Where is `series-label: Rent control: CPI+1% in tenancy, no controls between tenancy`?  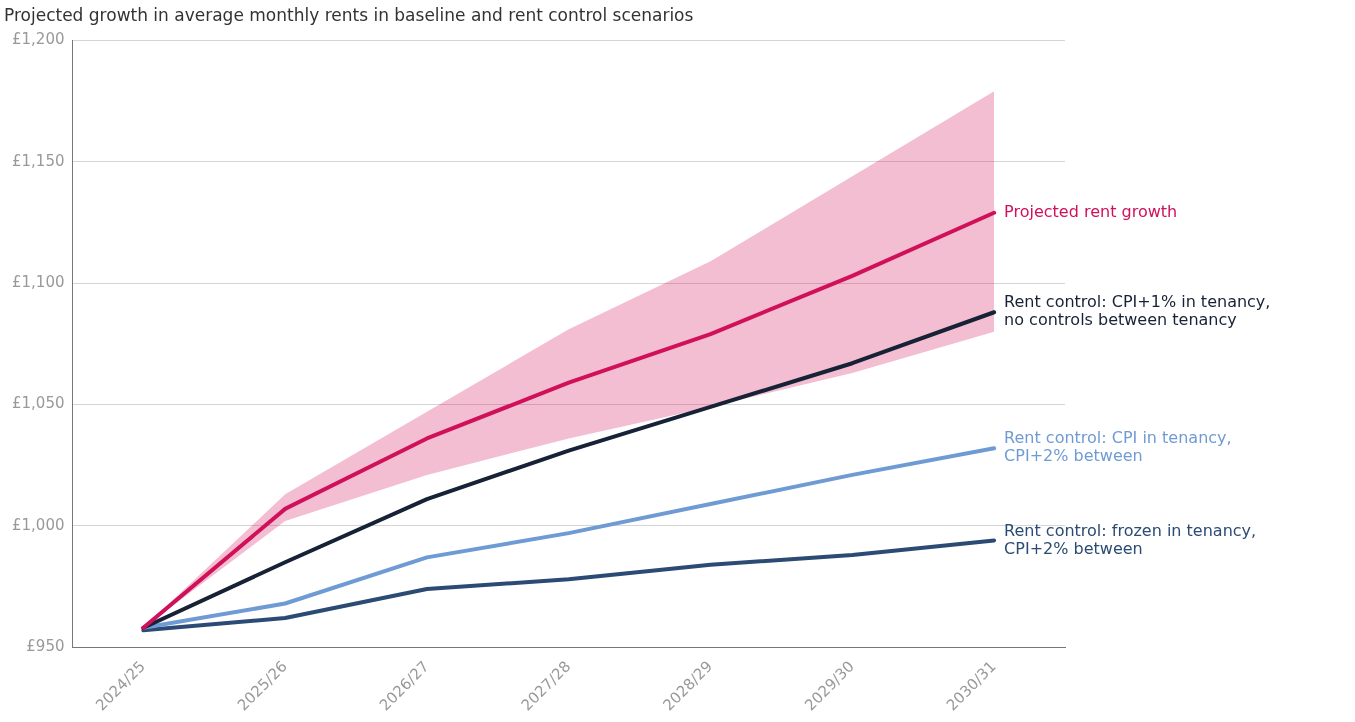 series-label: Rent control: CPI+1% in tenancy, no controls between tenancy is located at coordinates (1137, 311).